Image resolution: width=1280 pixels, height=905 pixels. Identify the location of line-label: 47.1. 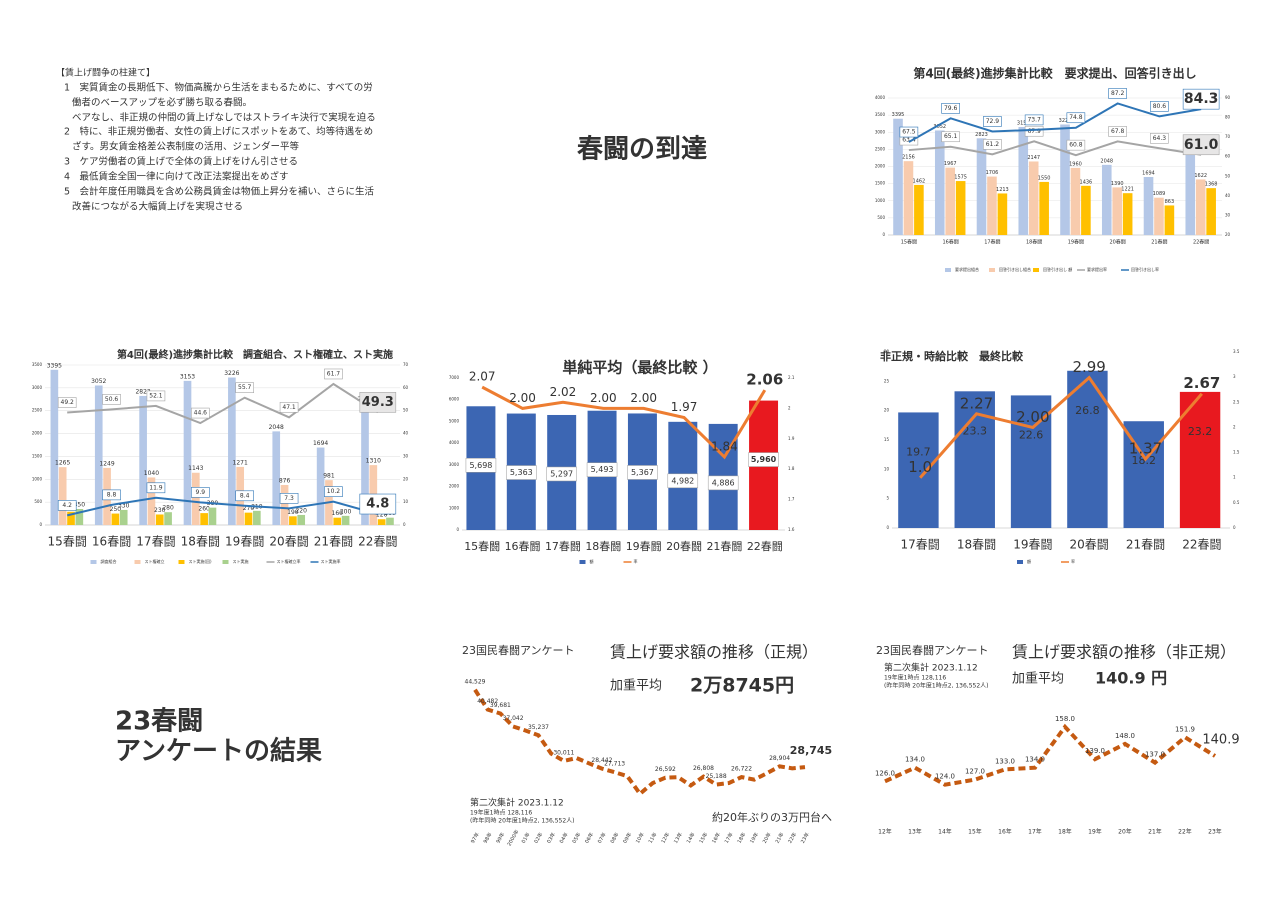
(289, 407).